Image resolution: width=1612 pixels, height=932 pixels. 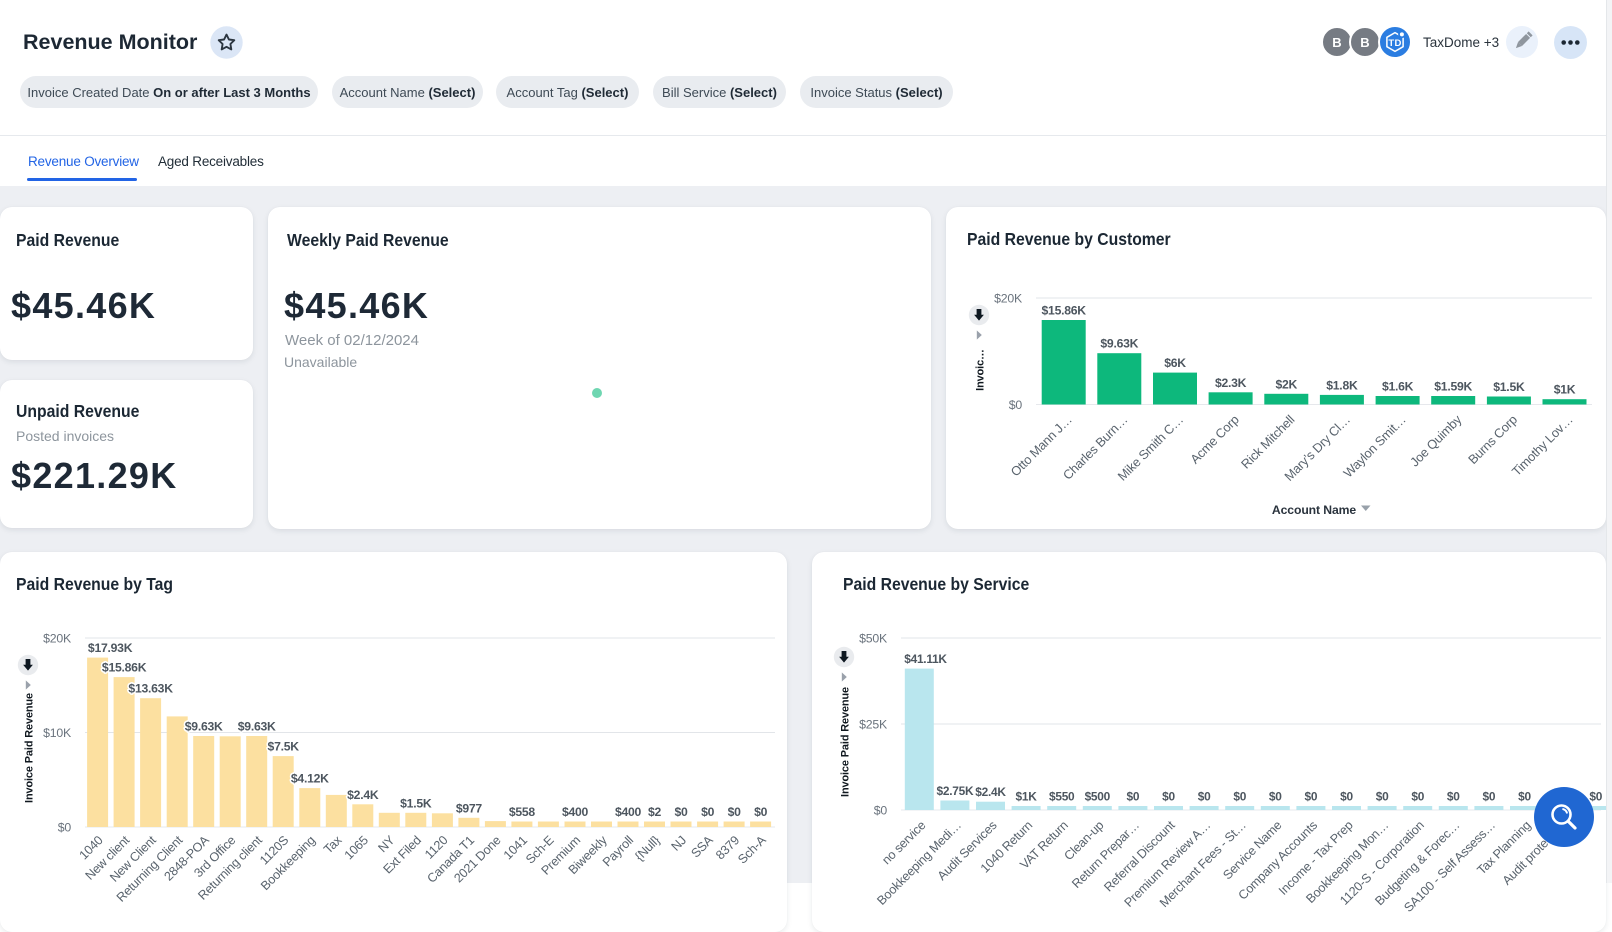 What do you see at coordinates (57, 733) in the screenshot?
I see `svg-text: $10K` at bounding box center [57, 733].